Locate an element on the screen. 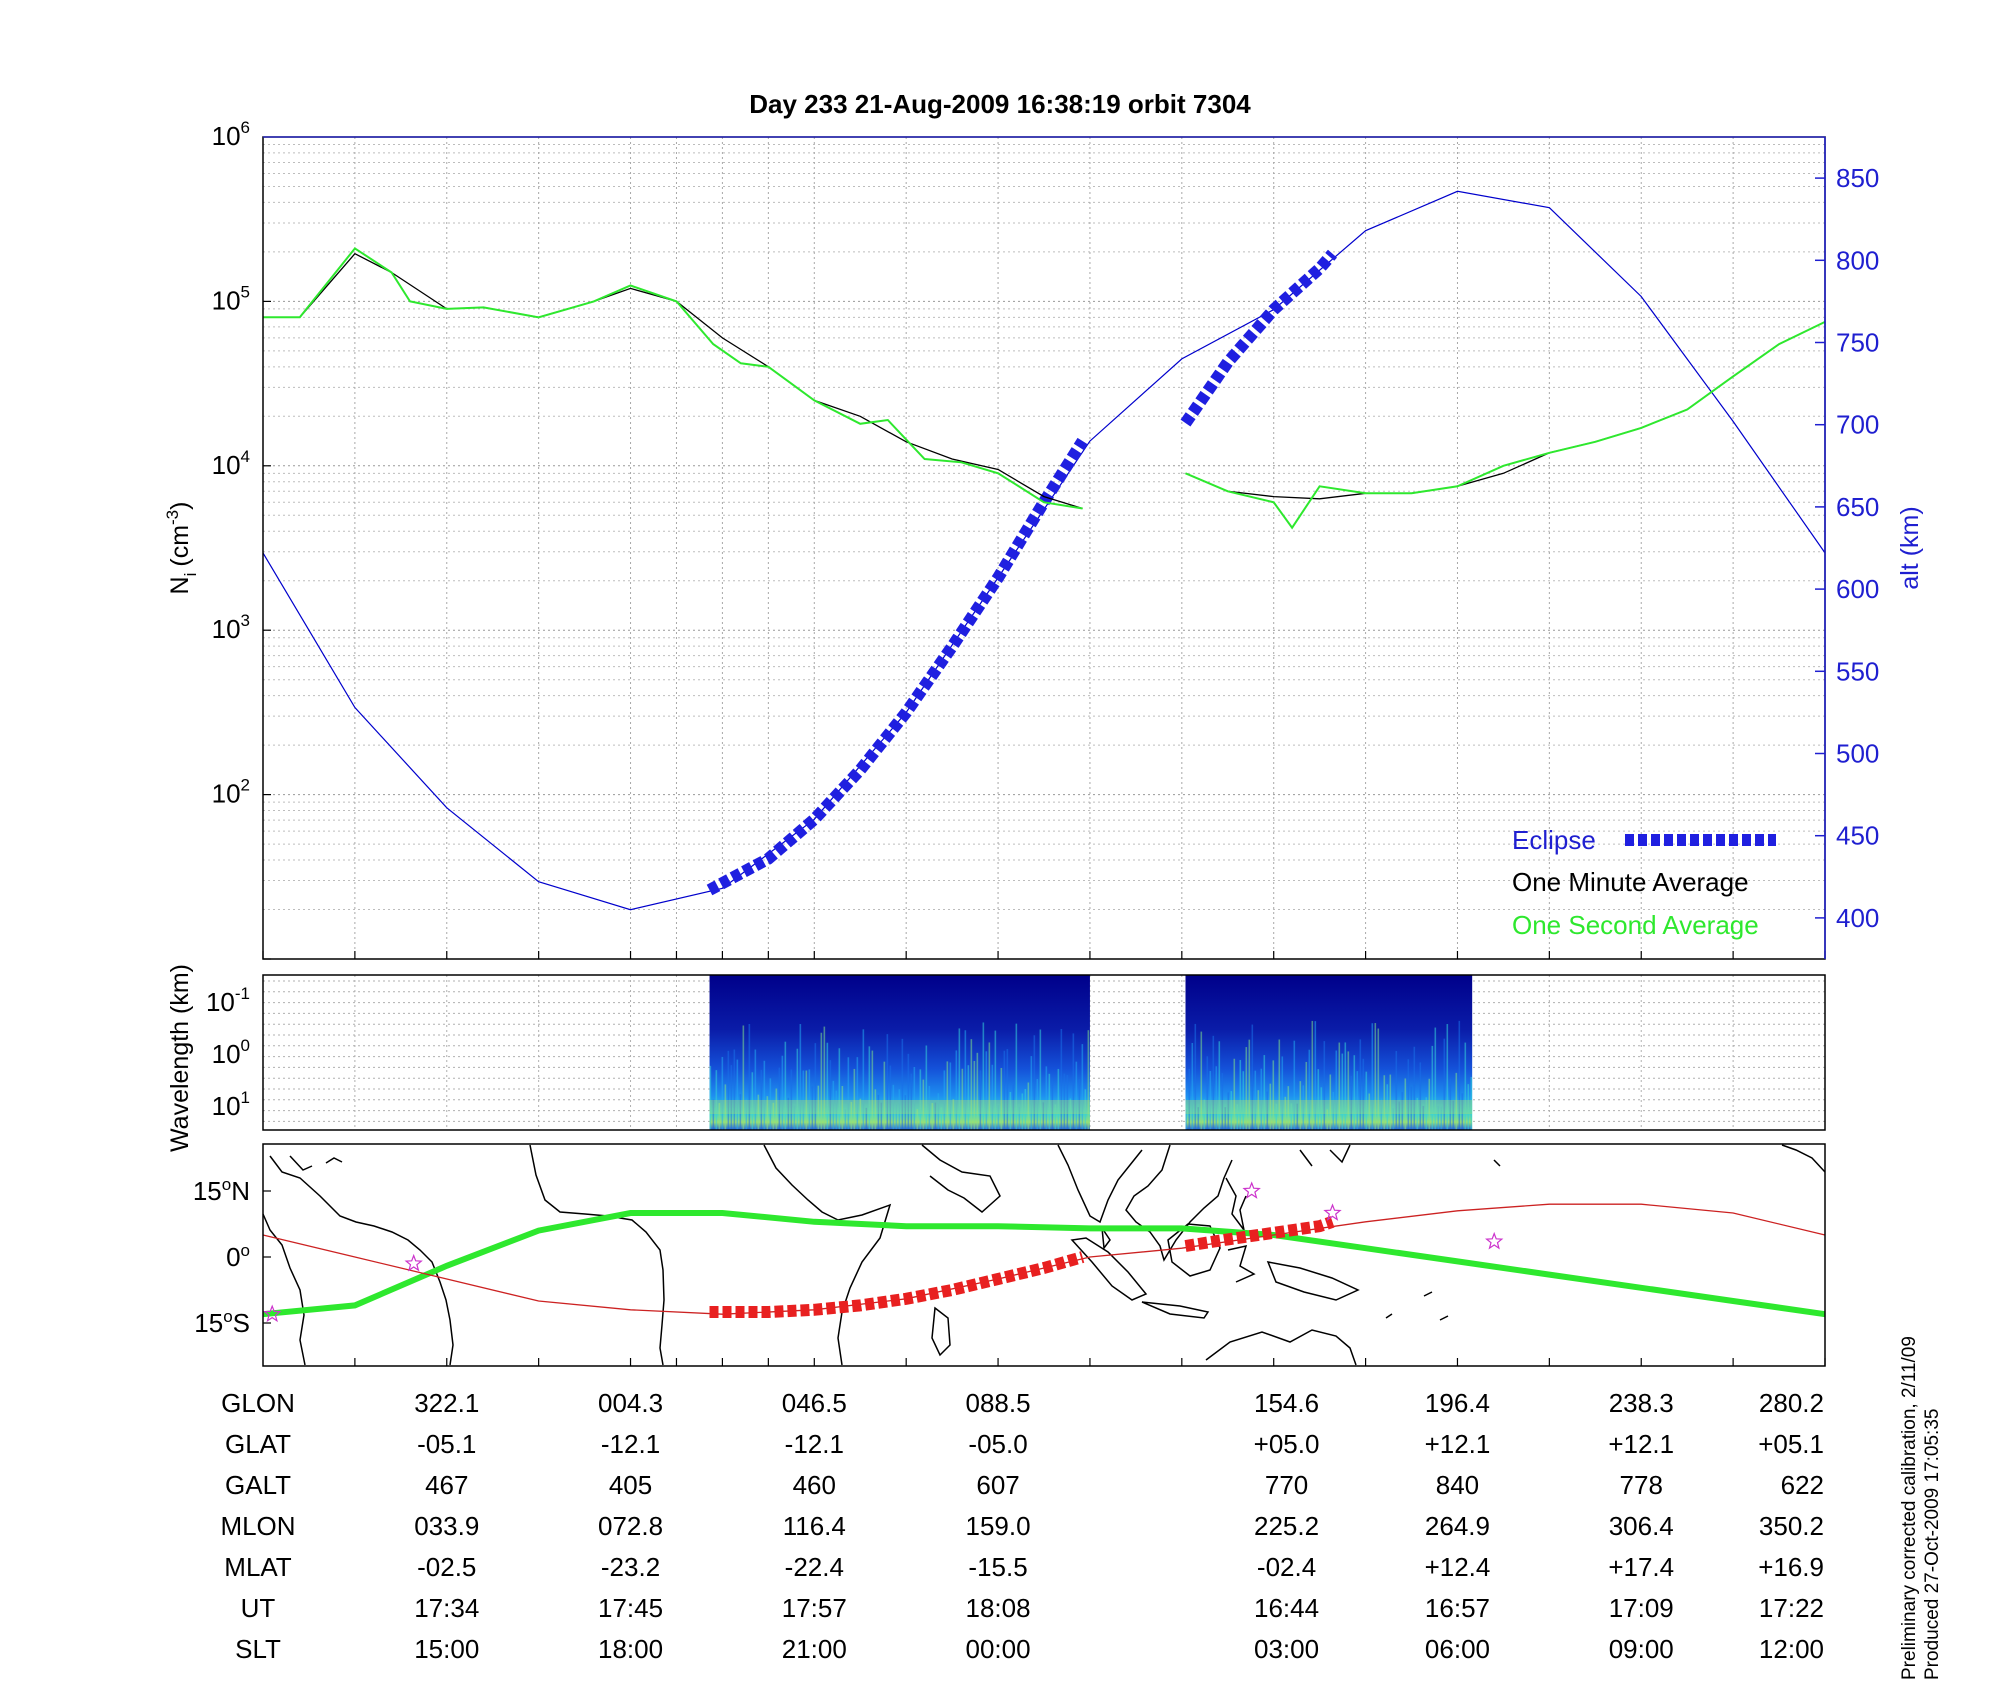 The width and height of the screenshot is (2000, 1700). table-cell: 322.1 is located at coordinates (446, 1403).